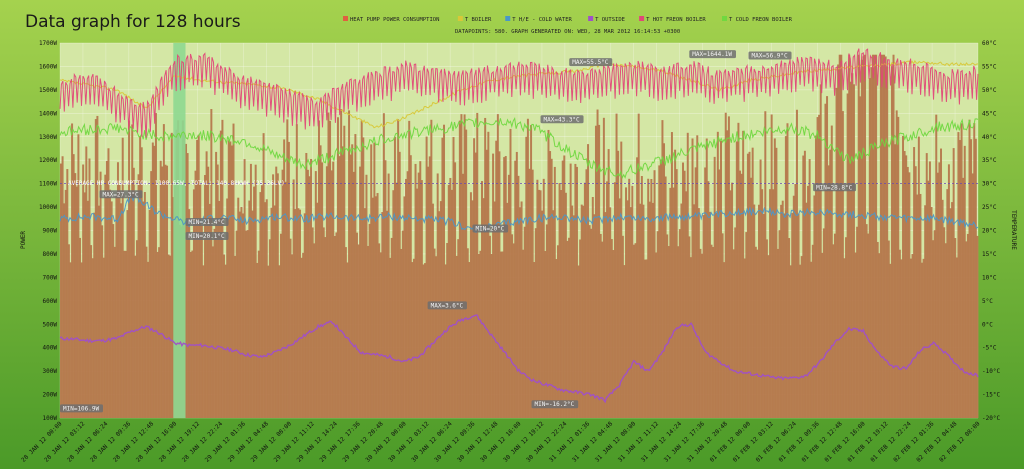 The image size is (1024, 469). Describe the element at coordinates (48, 160) in the screenshot. I see `y-tick-left: 1200W` at that location.